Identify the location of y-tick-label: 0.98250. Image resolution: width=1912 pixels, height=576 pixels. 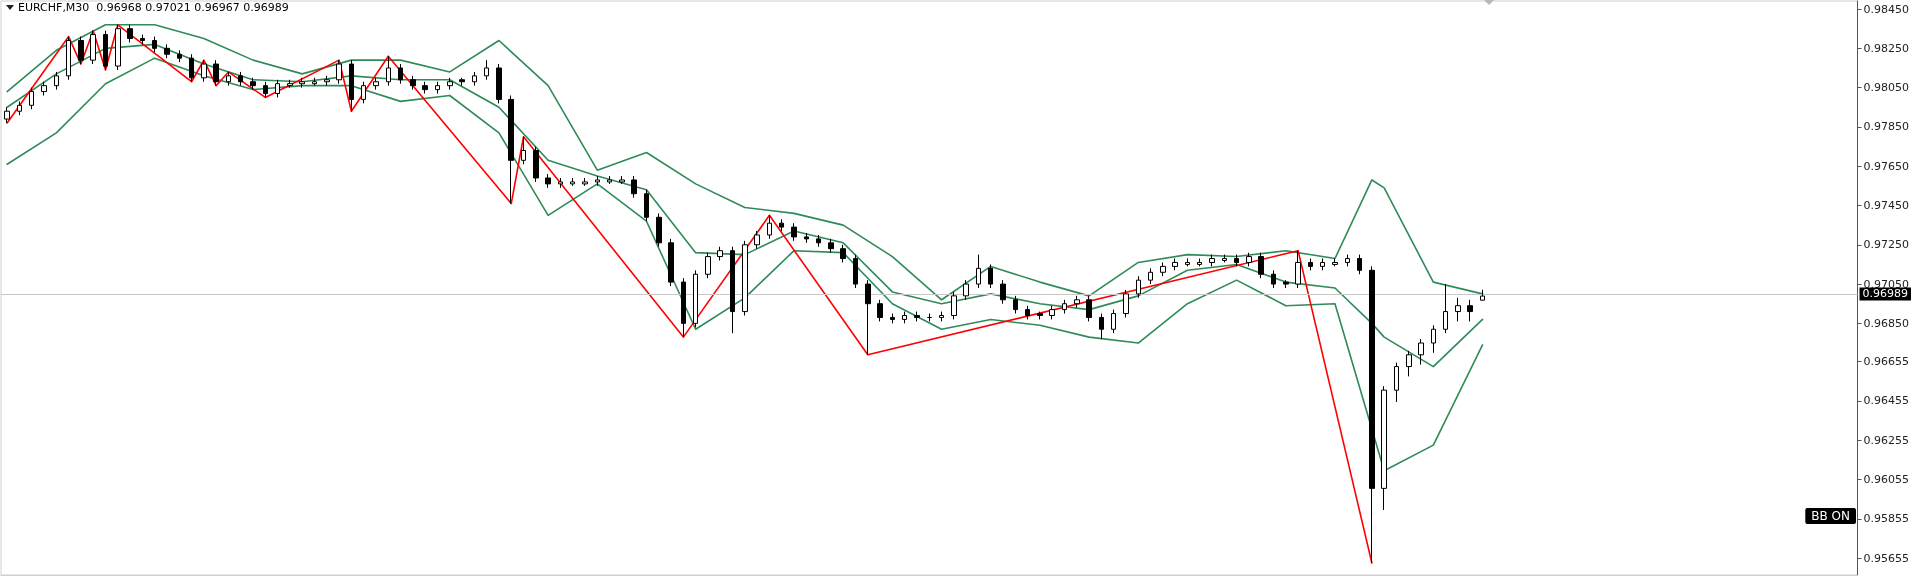
(1886, 48).